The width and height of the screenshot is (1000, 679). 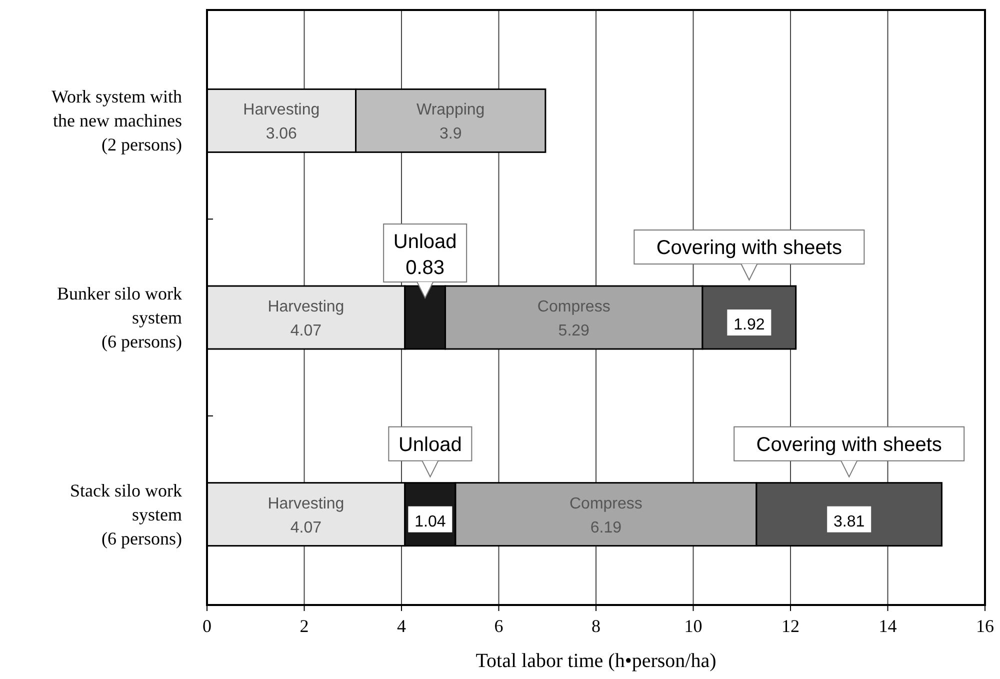 I want to click on series-label: Harvesting, so click(x=281, y=110).